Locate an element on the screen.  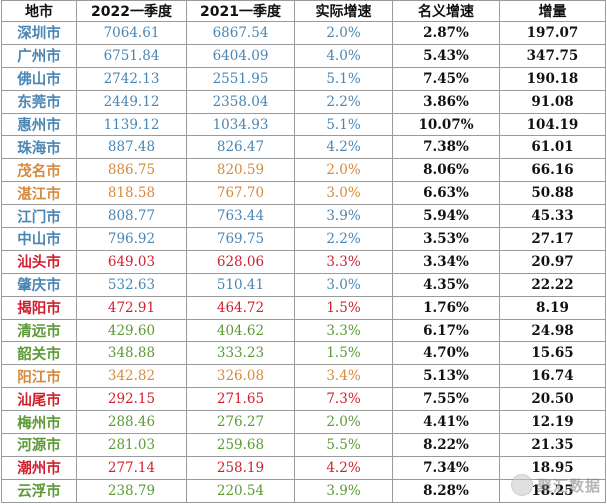
table-row: 韶关市 348.88 333.23 1.5% 4.70% 15.65 is located at coordinates (303, 353).